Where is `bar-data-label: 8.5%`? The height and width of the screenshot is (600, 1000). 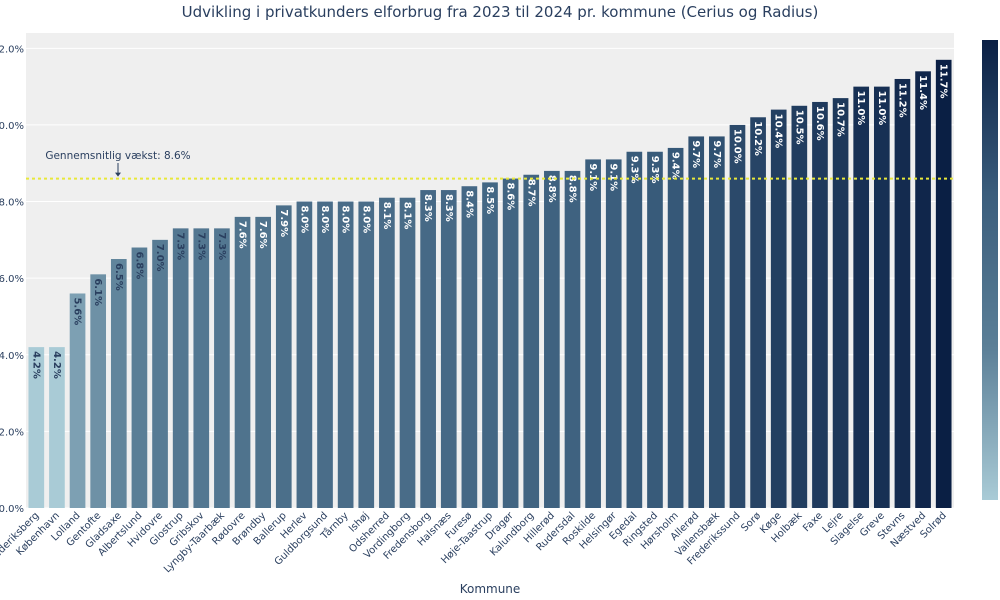 bar-data-label: 8.5% is located at coordinates (489, 200).